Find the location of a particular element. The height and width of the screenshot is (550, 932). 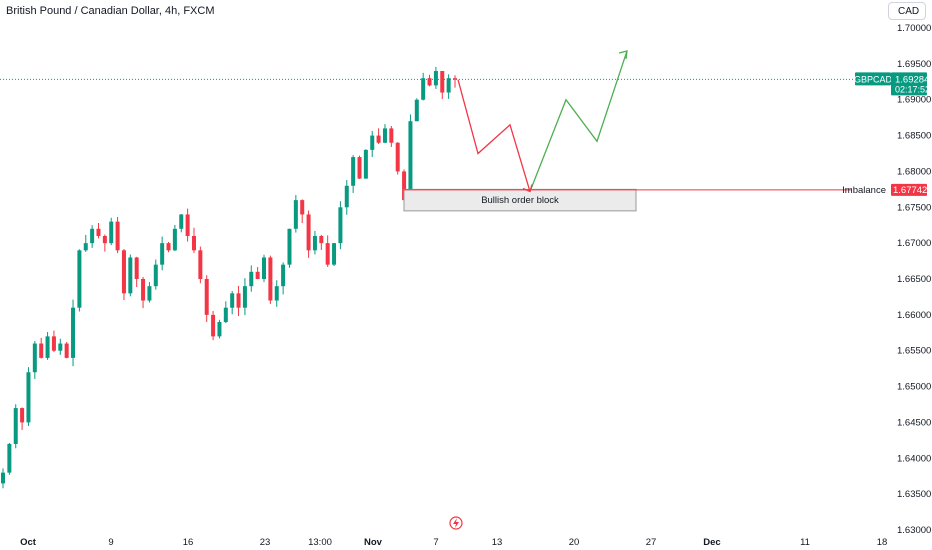

last-price-tag is located at coordinates (909, 84).